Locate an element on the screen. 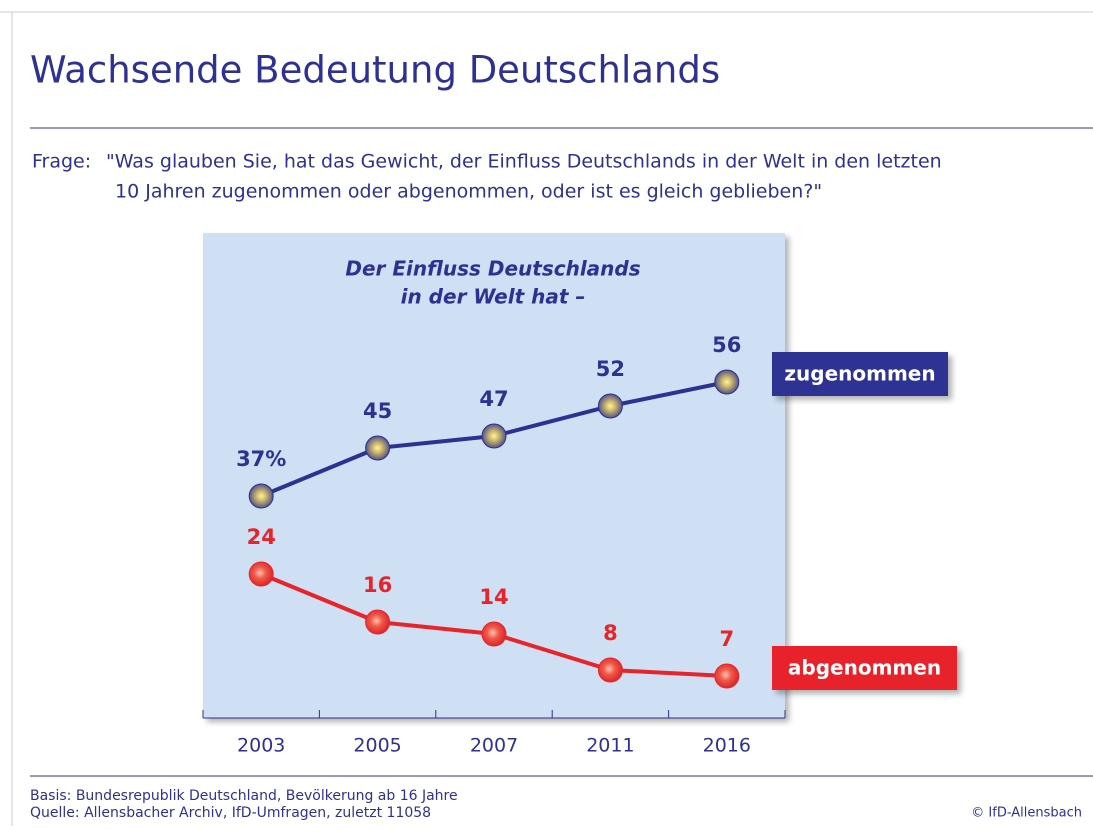 Image resolution: width=1093 pixels, height=830 pixels. legend-label: zugenommen is located at coordinates (859, 374).